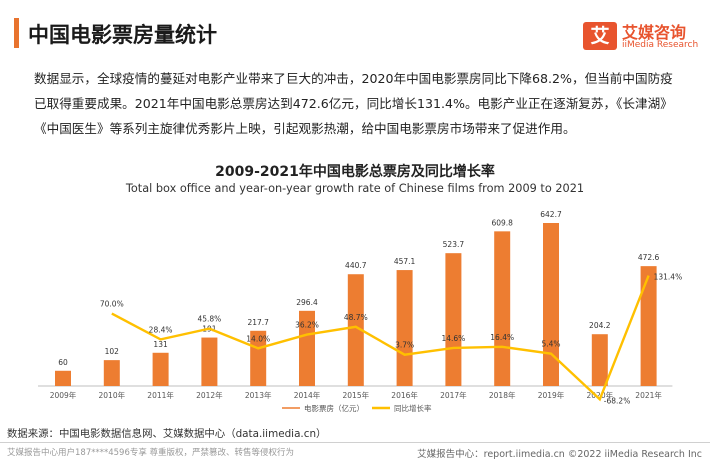 This screenshot has width=710, height=461. What do you see at coordinates (63, 362) in the screenshot?
I see `bar-value-label: 60` at bounding box center [63, 362].